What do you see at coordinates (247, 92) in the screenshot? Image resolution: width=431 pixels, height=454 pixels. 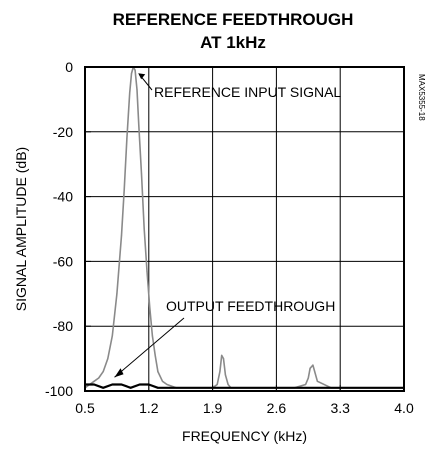 I see `annotation-reference-input: REFERENCE INPUT SIGNAL` at bounding box center [247, 92].